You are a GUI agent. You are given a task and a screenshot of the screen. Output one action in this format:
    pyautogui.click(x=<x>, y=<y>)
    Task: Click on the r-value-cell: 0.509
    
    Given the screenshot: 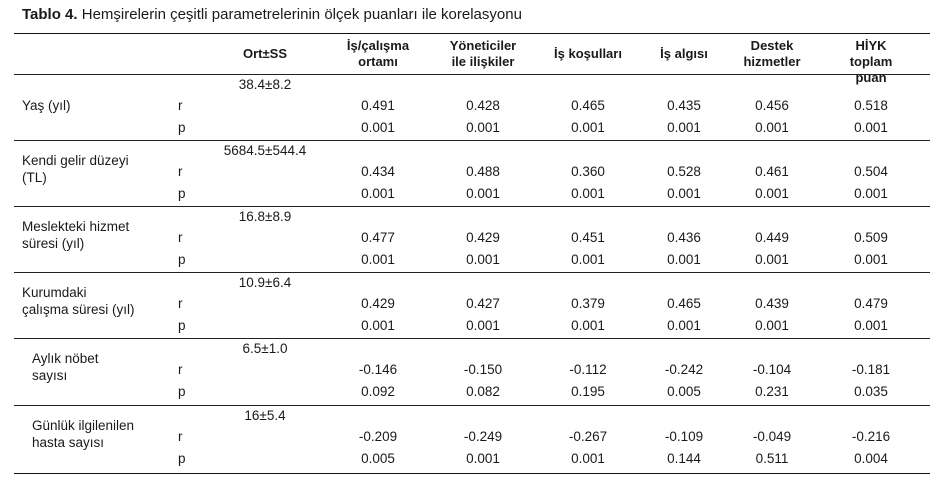 What is the action you would take?
    pyautogui.click(x=871, y=237)
    